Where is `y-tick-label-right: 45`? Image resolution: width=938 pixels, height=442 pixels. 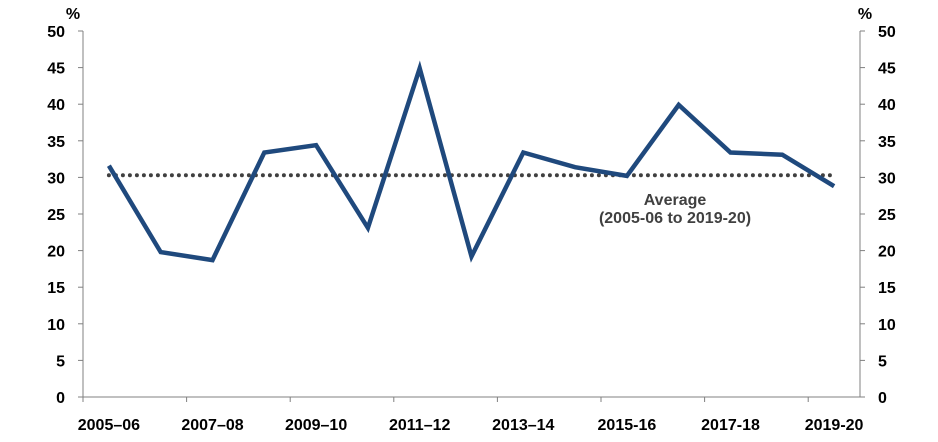
y-tick-label-right: 45 is located at coordinates (887, 69).